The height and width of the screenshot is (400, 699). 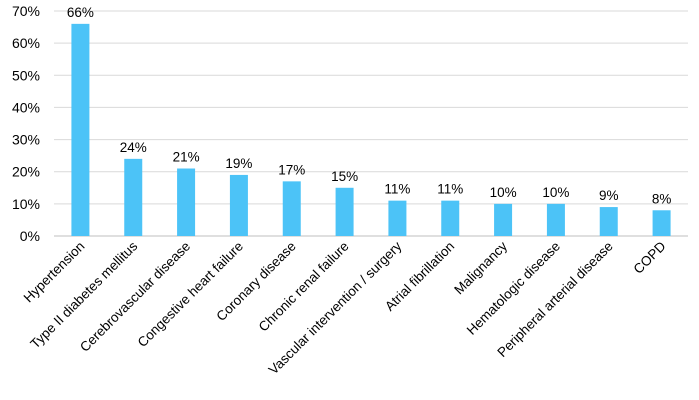 I want to click on y-tick-label: 50%, so click(x=26, y=75).